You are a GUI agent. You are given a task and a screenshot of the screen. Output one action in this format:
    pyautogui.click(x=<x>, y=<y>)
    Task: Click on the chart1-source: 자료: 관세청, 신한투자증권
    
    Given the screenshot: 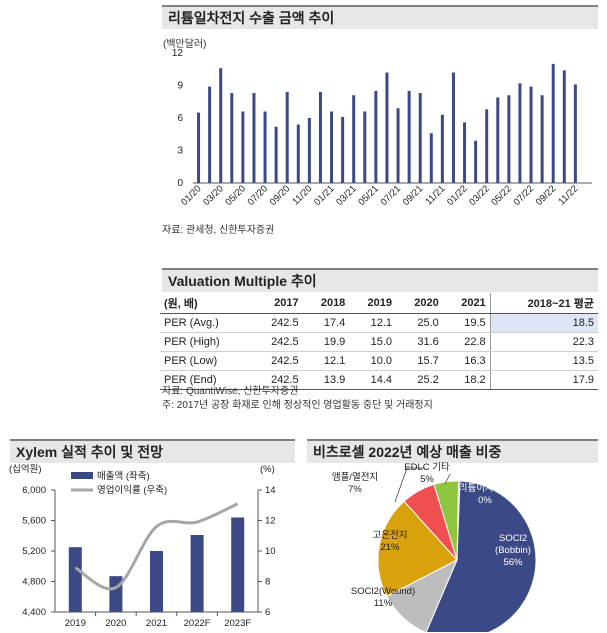 What is the action you would take?
    pyautogui.click(x=218, y=230)
    